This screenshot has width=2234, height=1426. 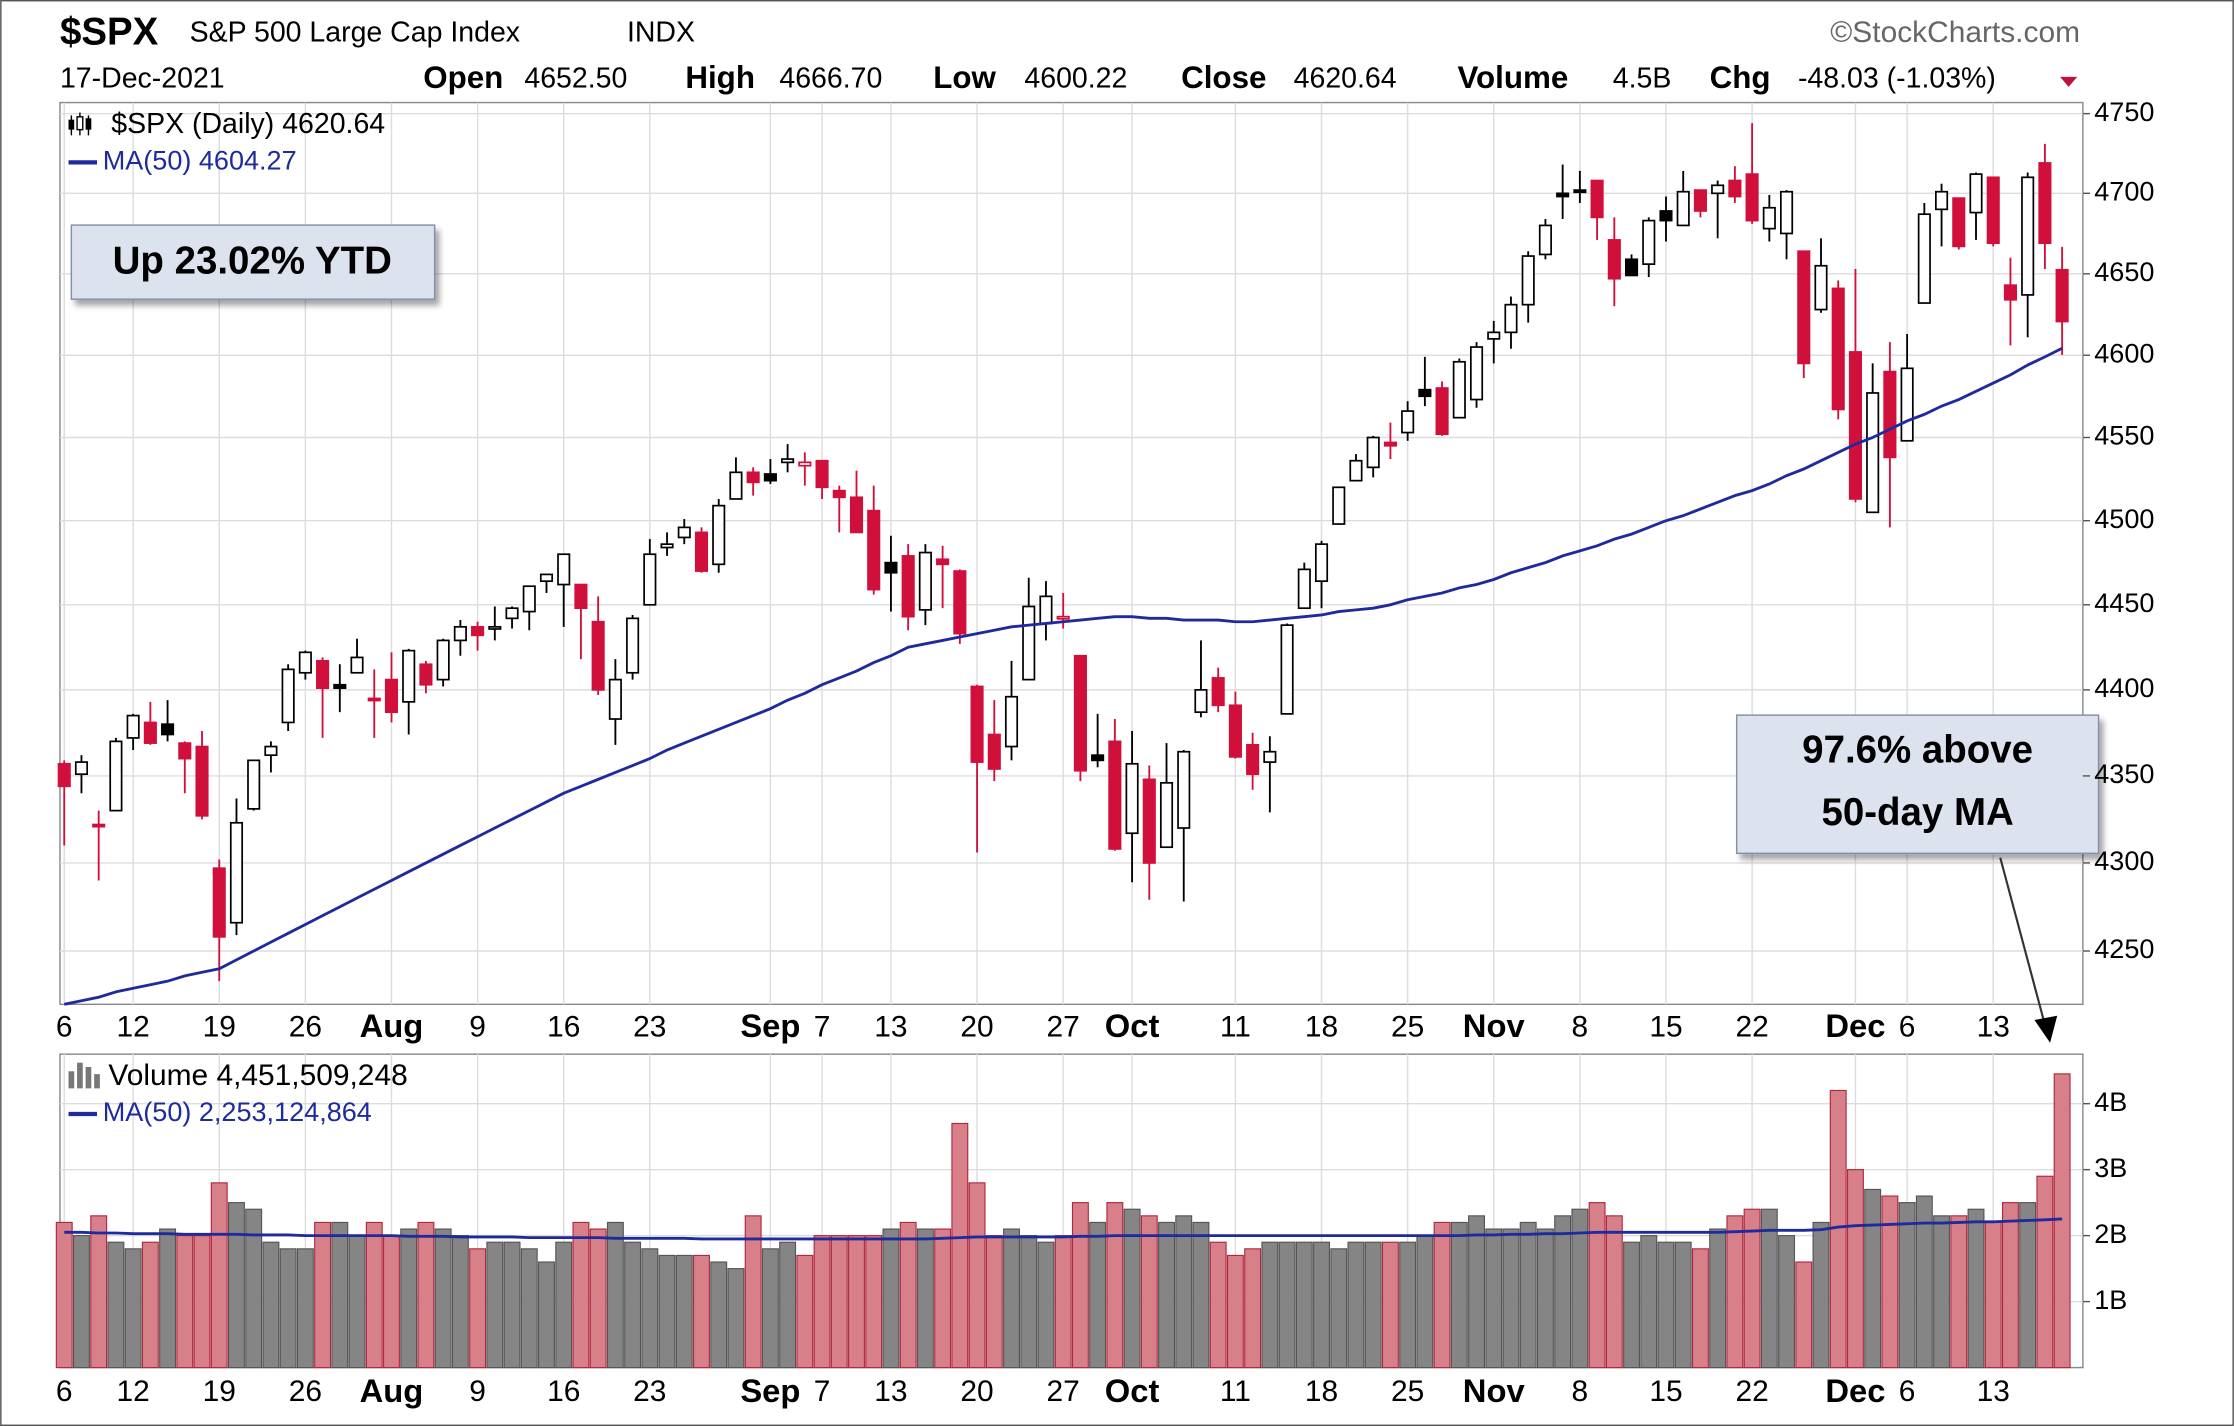 I want to click on x-tick-label: 27, so click(x=1063, y=1391).